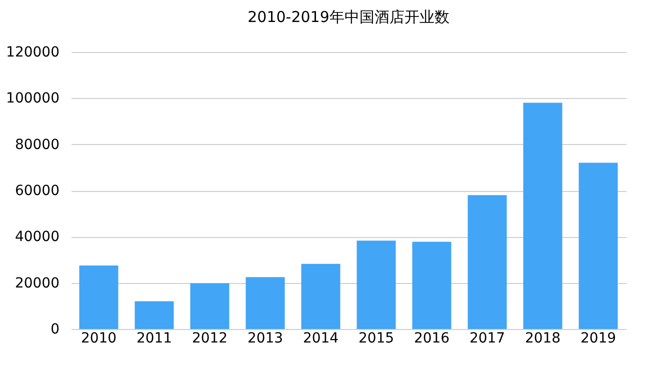  What do you see at coordinates (487, 338) in the screenshot?
I see `x-tick-label: 2017` at bounding box center [487, 338].